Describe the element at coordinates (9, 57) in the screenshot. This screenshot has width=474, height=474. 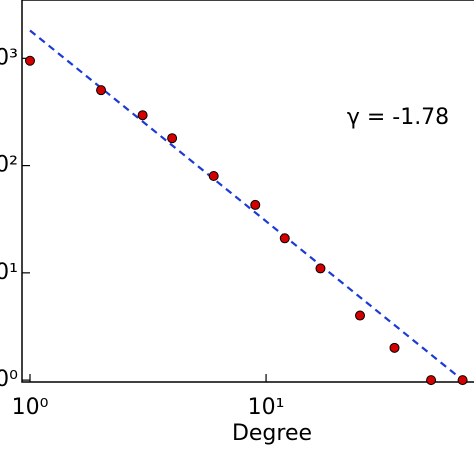
I see `y-tick-label: 10³` at that location.